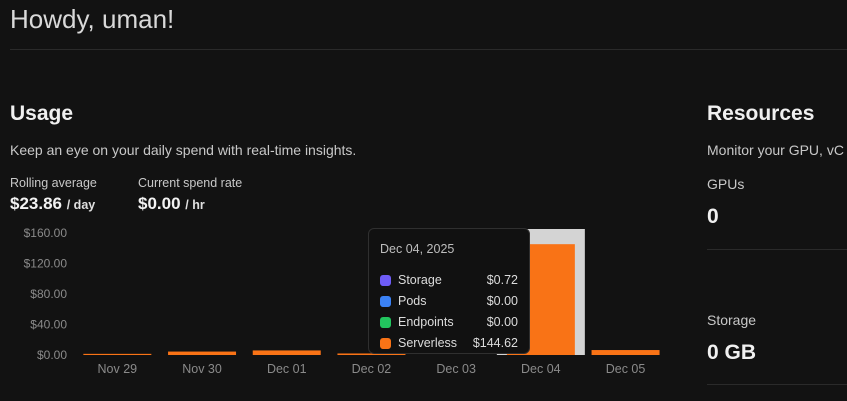 The width and height of the screenshot is (847, 401). Describe the element at coordinates (46, 233) in the screenshot. I see `y-tick-label: $160.00` at that location.